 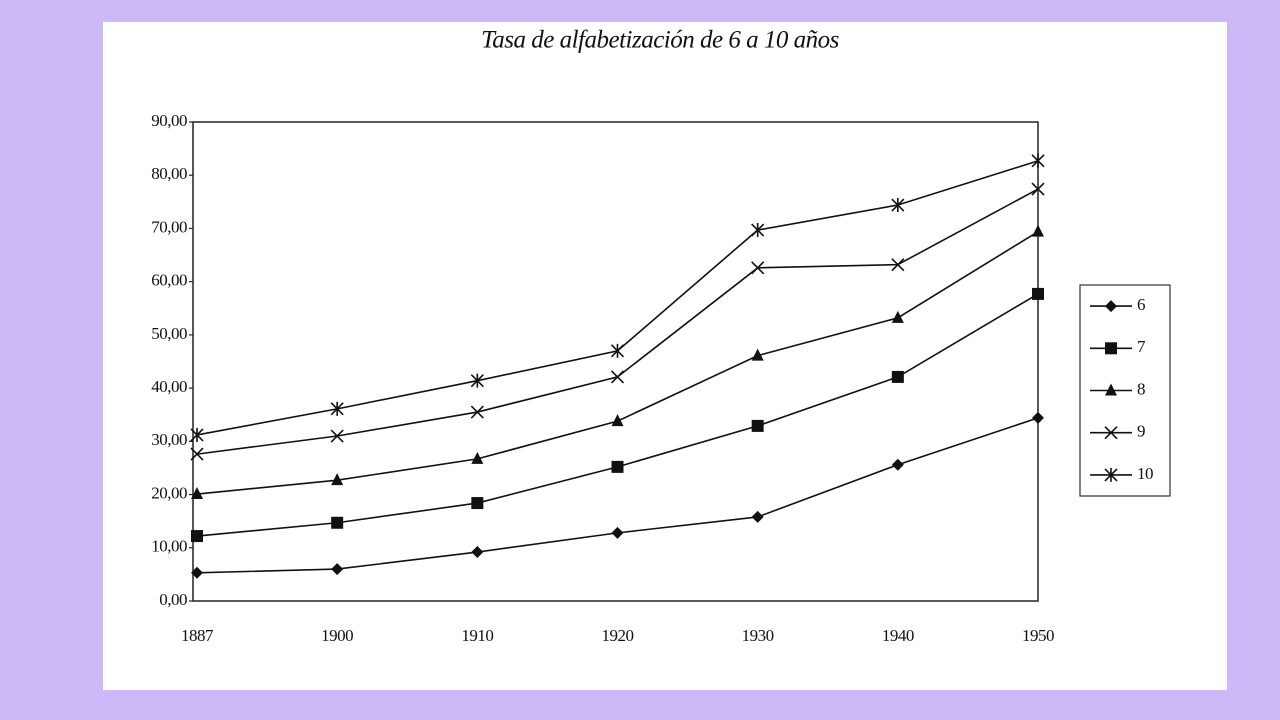 What do you see at coordinates (169, 173) in the screenshot?
I see `y-tick-label: 80,00` at bounding box center [169, 173].